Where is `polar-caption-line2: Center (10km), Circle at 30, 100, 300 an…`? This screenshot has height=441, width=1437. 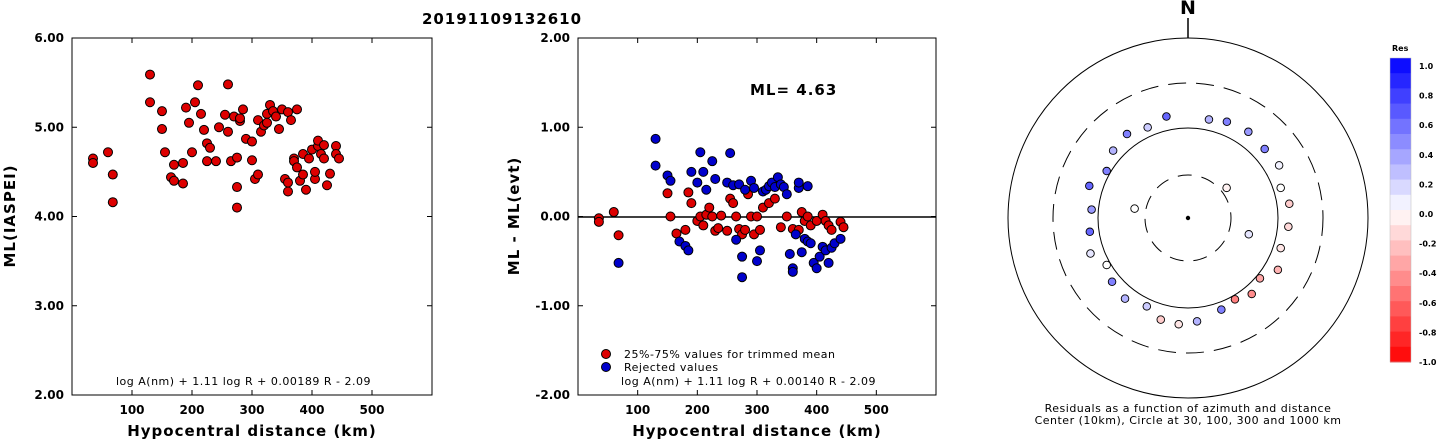 polar-caption-line2: Center (10km), Circle at 30, 100, 300 an… is located at coordinates (1188, 420).